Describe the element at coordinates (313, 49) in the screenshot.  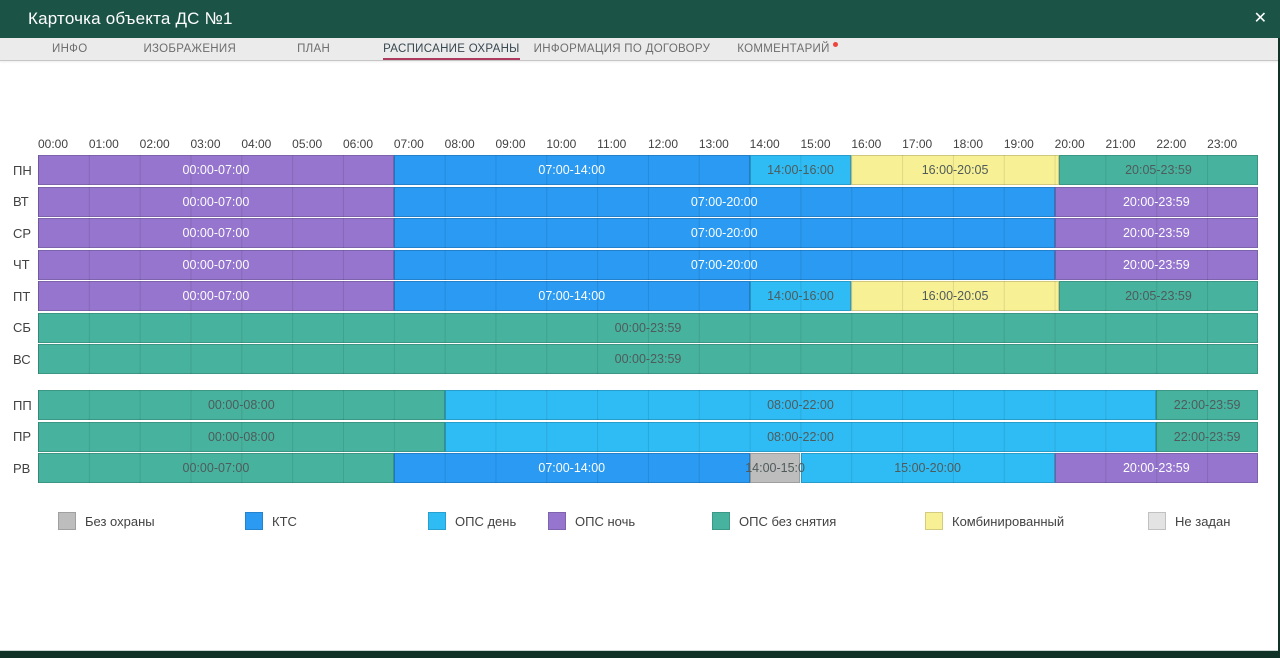
I see `tab-план: ПЛАН` at that location.